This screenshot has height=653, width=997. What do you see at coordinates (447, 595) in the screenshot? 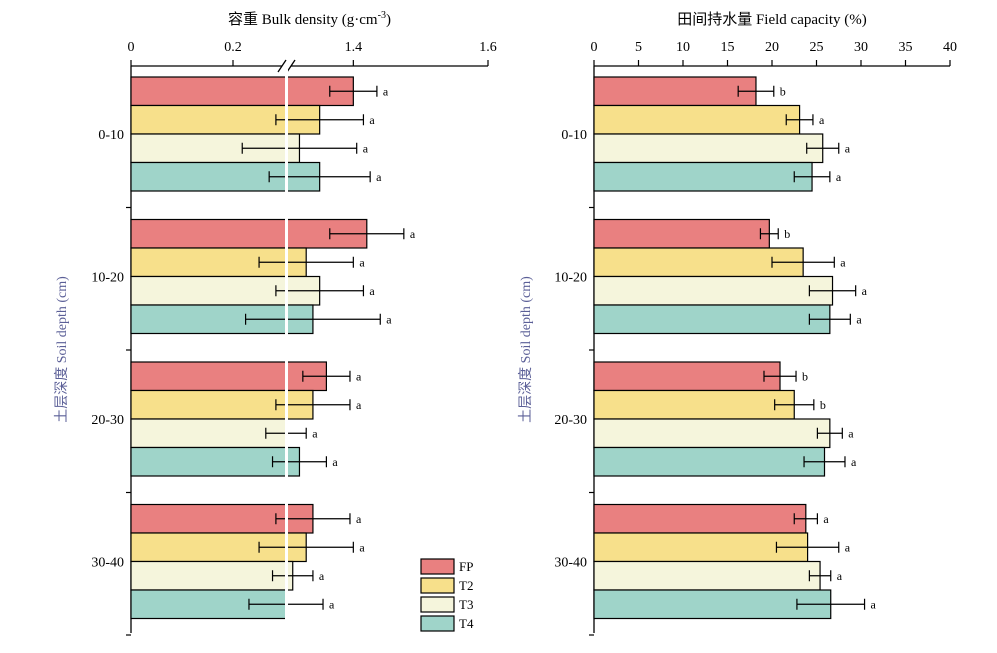
I see `legend: FP T2 T3 T4` at bounding box center [447, 595].